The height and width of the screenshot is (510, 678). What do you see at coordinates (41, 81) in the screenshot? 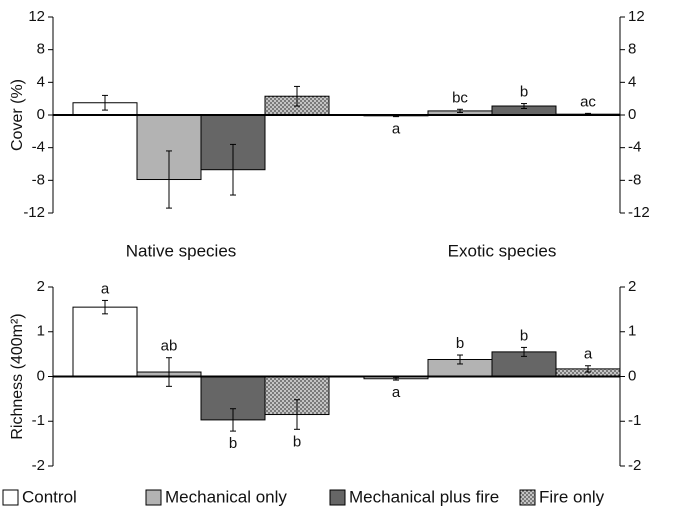
I see `y-tick-label: 4` at bounding box center [41, 81].